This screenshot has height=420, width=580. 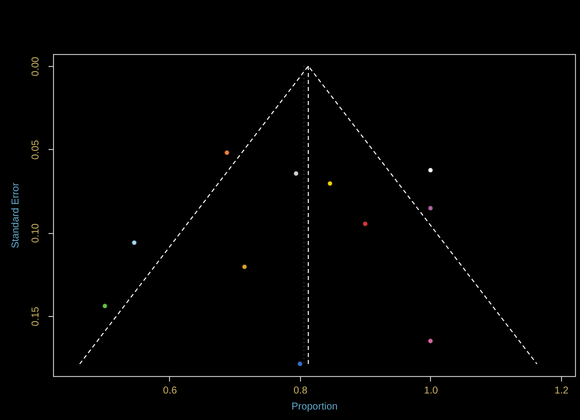 What do you see at coordinates (16, 215) in the screenshot?
I see `y-axis-title: Standard Error` at bounding box center [16, 215].